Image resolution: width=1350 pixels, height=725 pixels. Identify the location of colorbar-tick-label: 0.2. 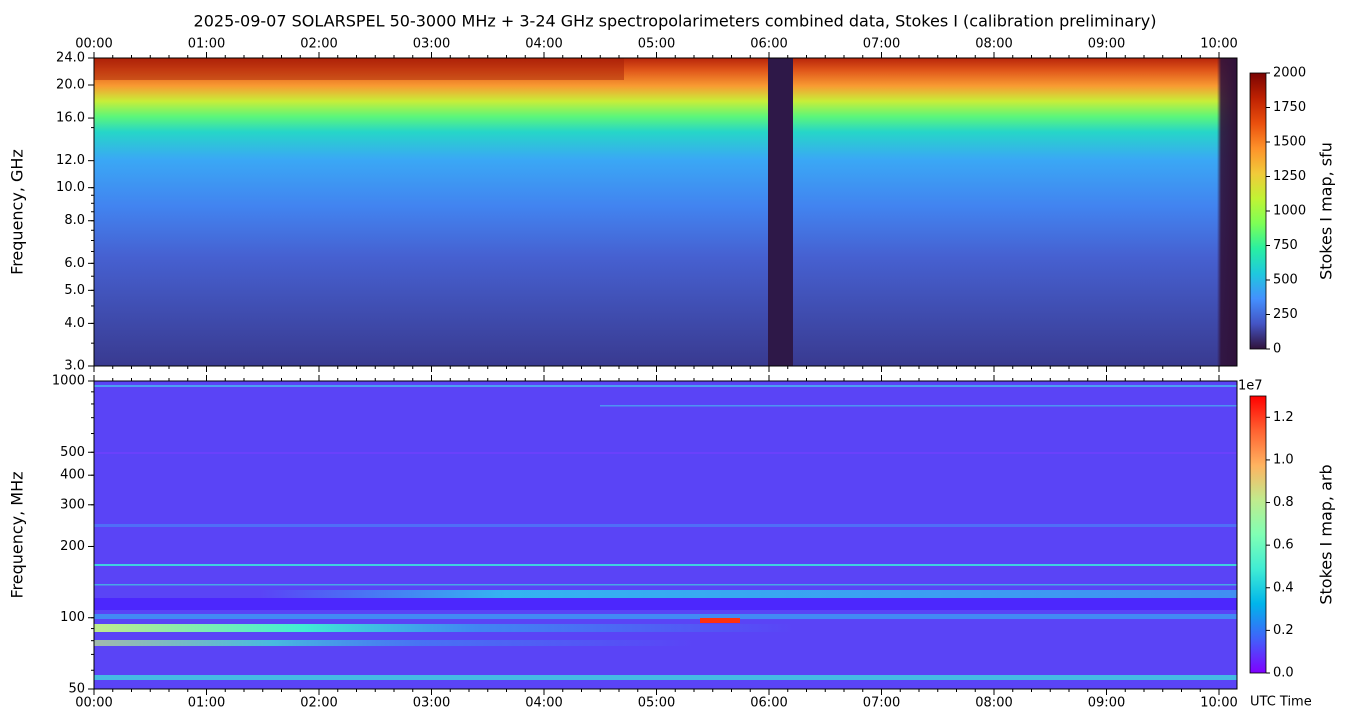
(1283, 630).